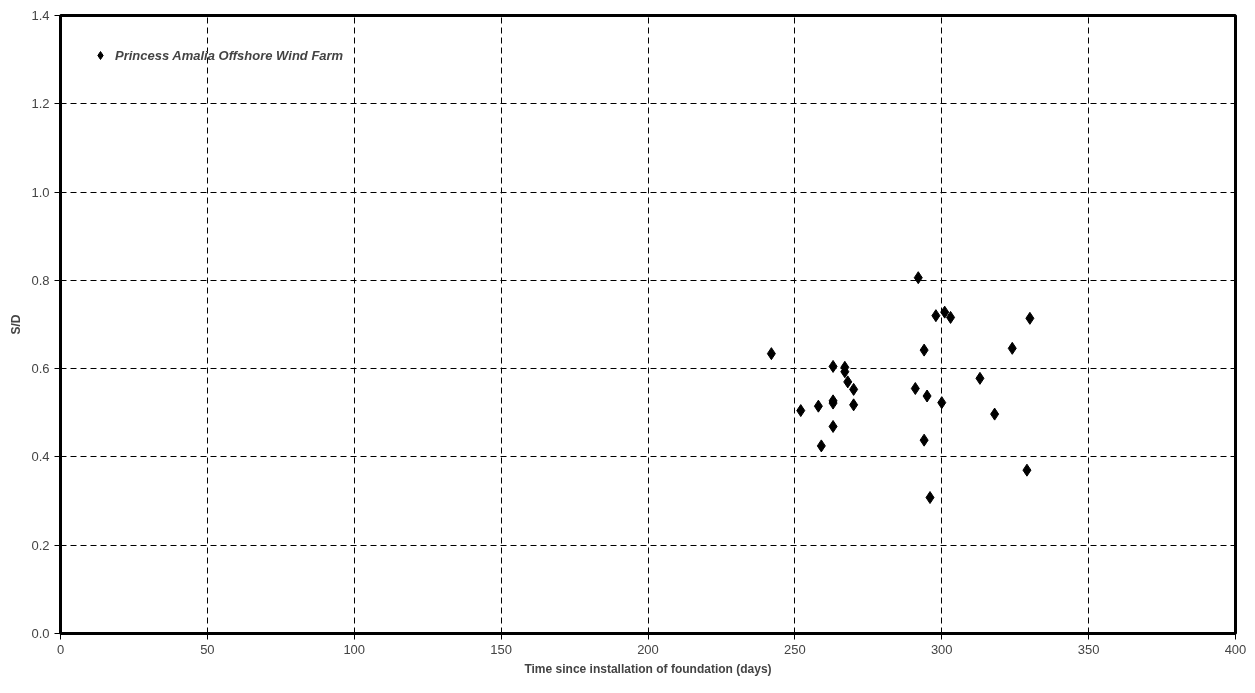  Describe the element at coordinates (40, 369) in the screenshot. I see `y-tick-label: 0.6` at that location.